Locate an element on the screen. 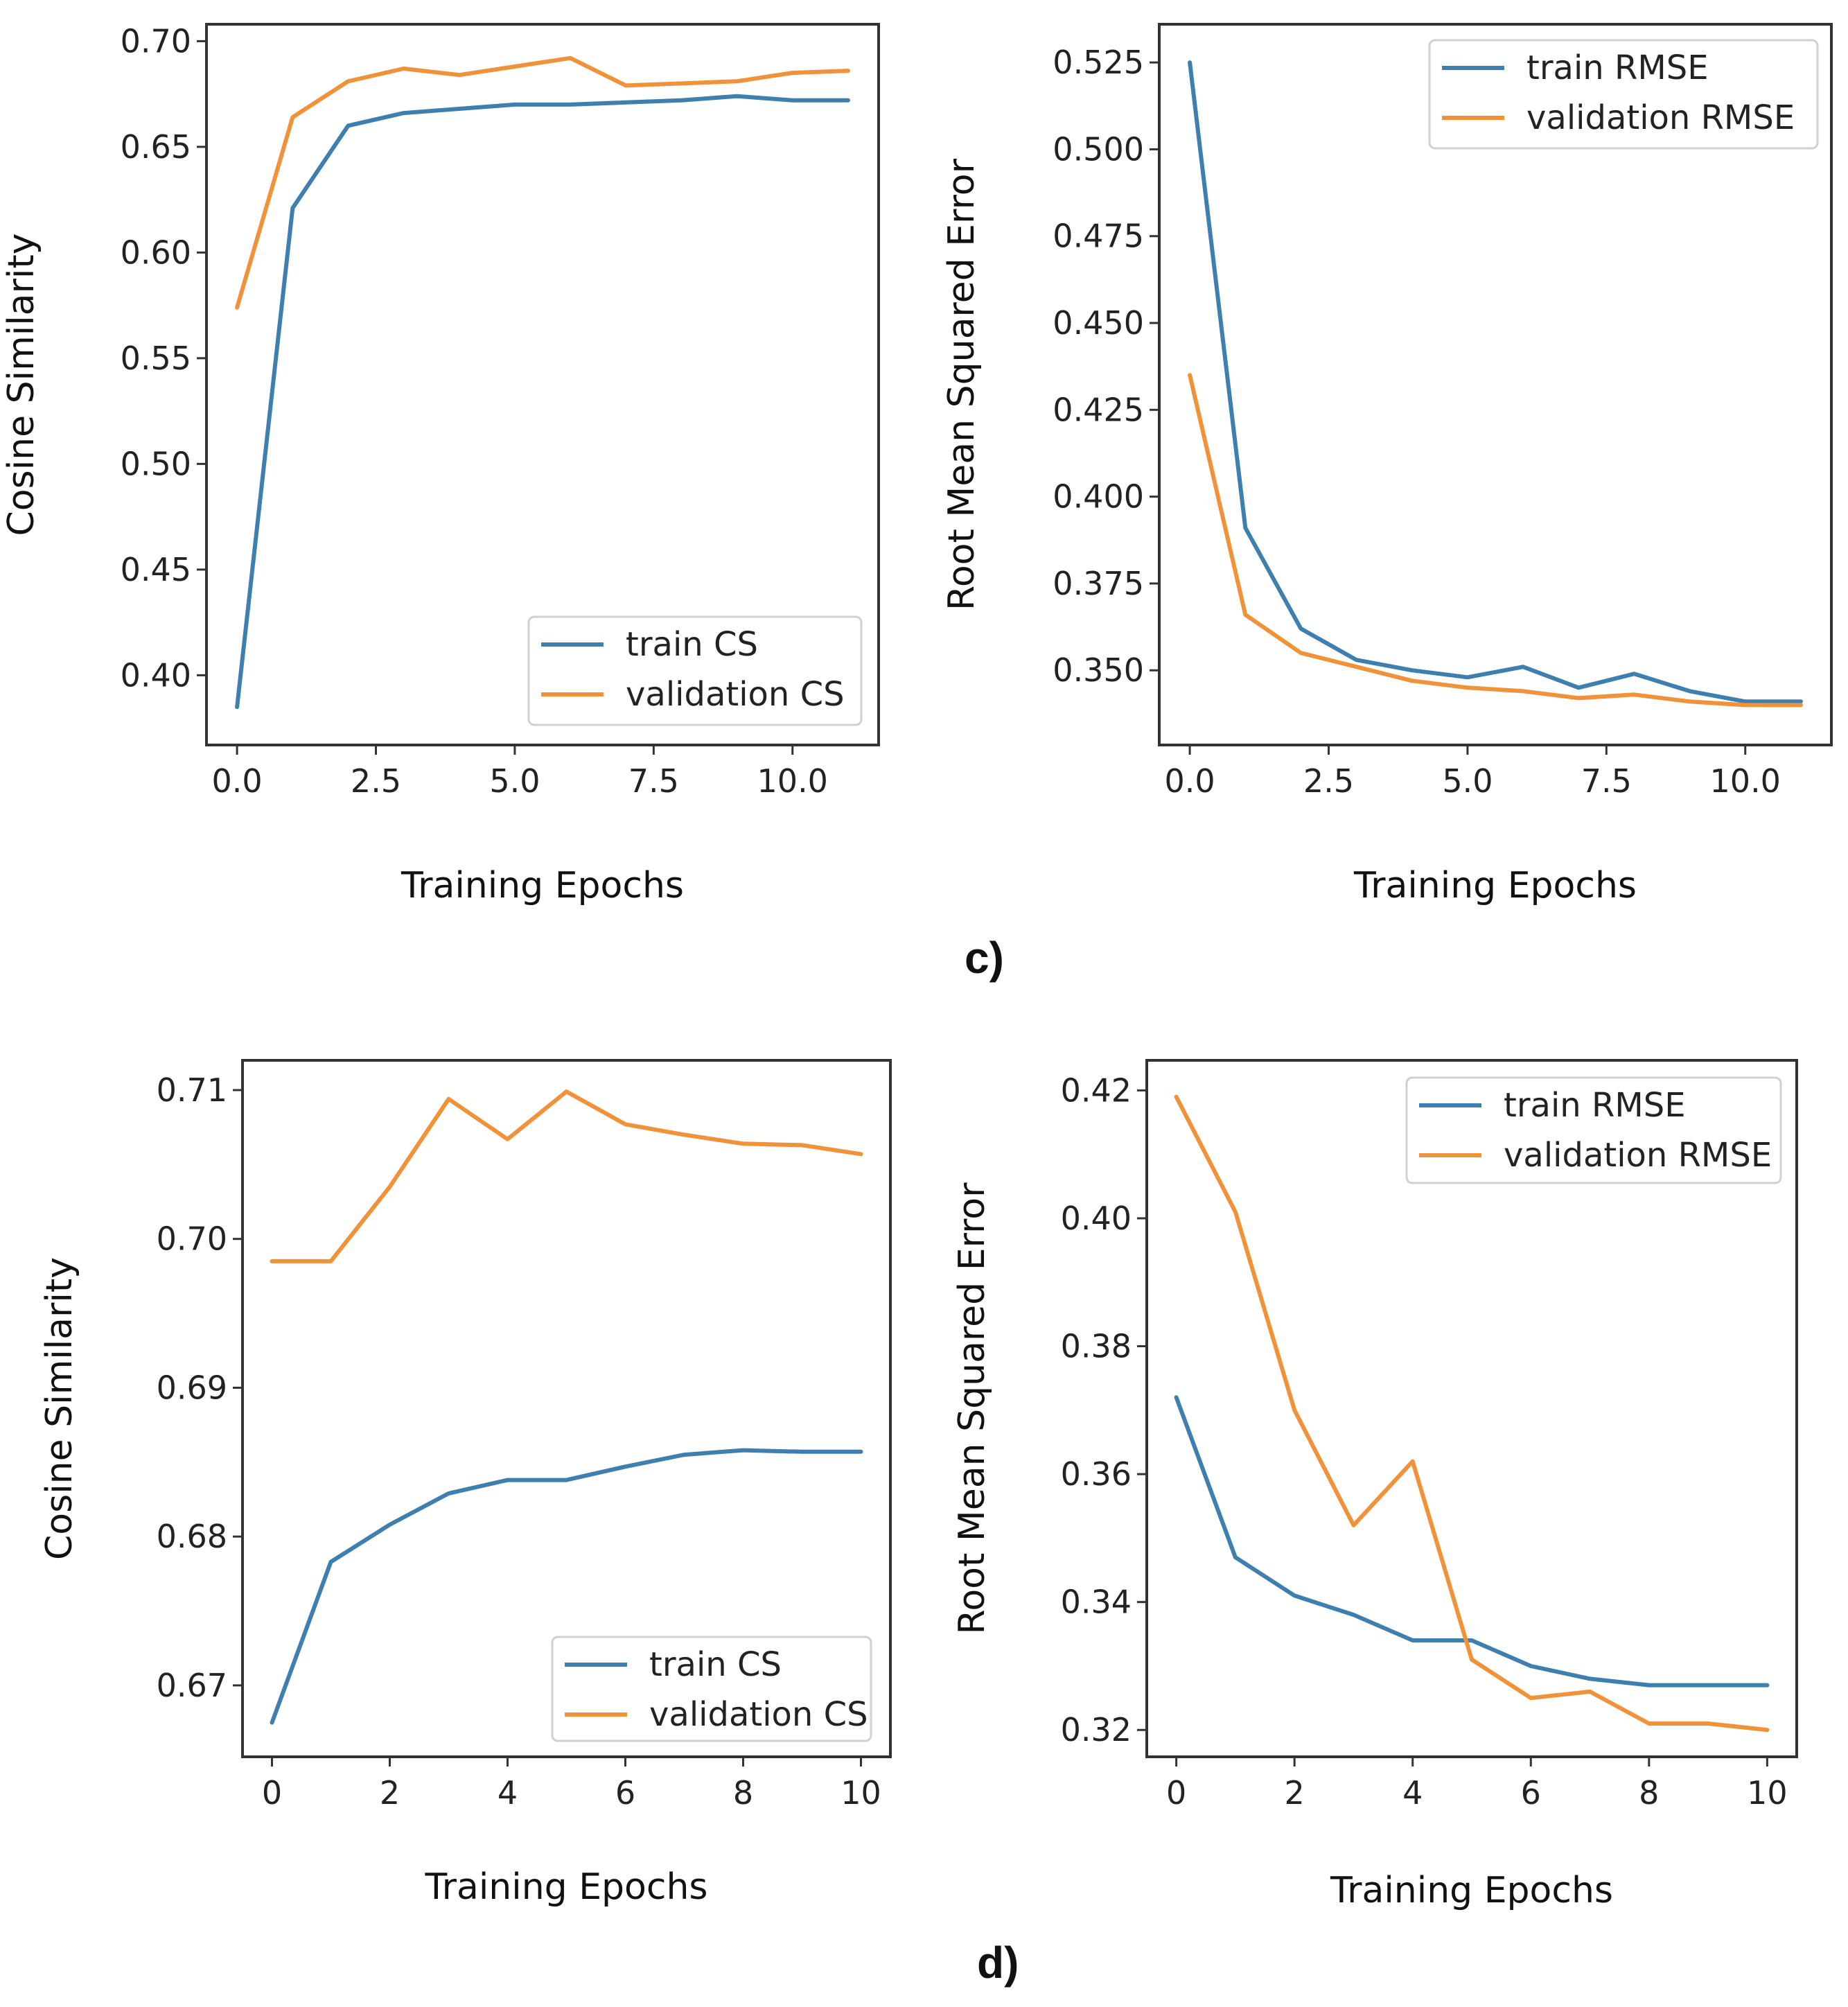  y-tick-label: 0.400 is located at coordinates (1098, 497).